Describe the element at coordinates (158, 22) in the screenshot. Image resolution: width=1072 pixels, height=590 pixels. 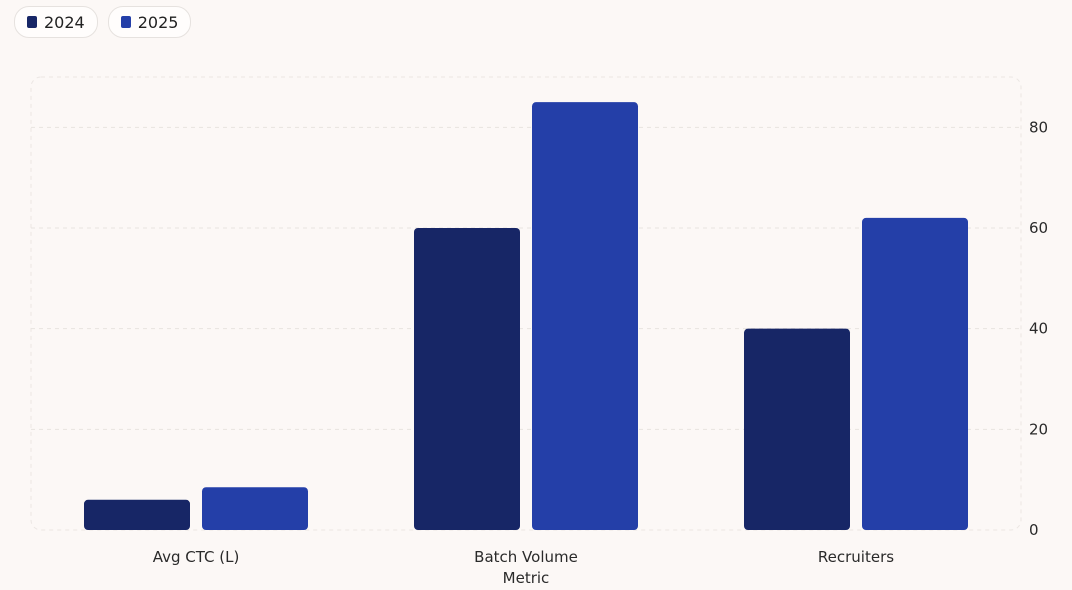
I see `legend-label-2025: 2025` at that location.